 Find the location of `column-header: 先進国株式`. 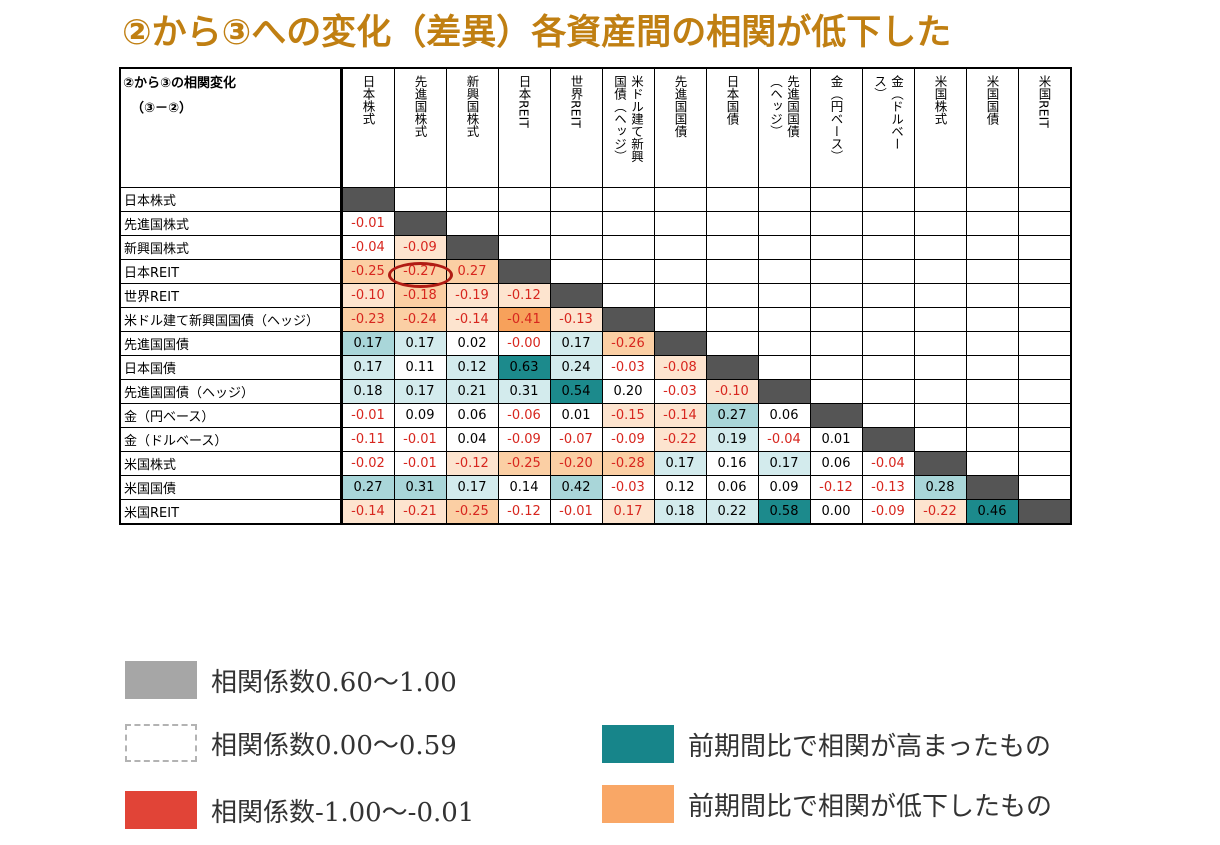

column-header: 先進国株式 is located at coordinates (420, 127).